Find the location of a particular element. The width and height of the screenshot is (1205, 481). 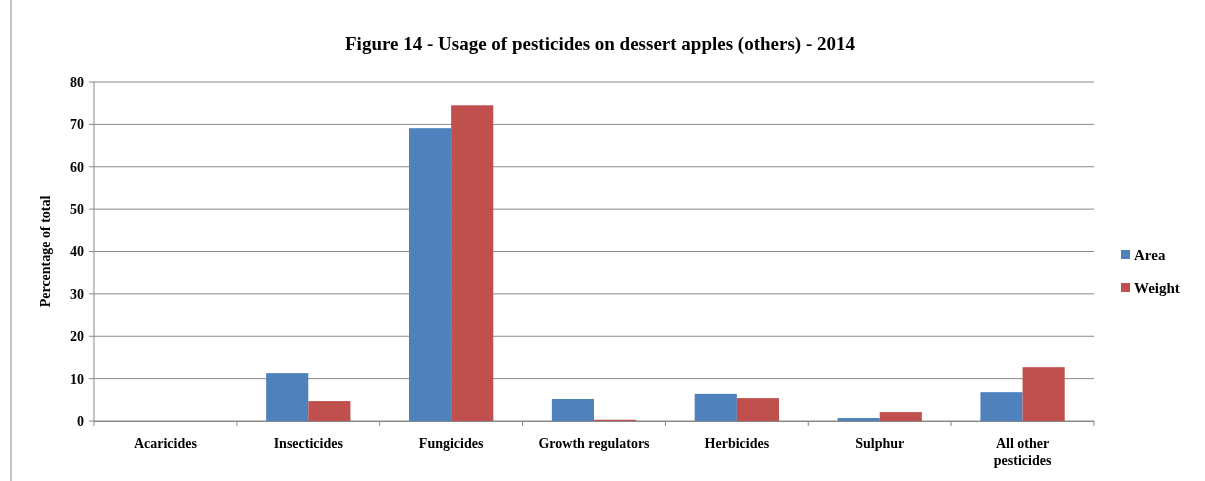

y-tick-label: 50 is located at coordinates (77, 210).